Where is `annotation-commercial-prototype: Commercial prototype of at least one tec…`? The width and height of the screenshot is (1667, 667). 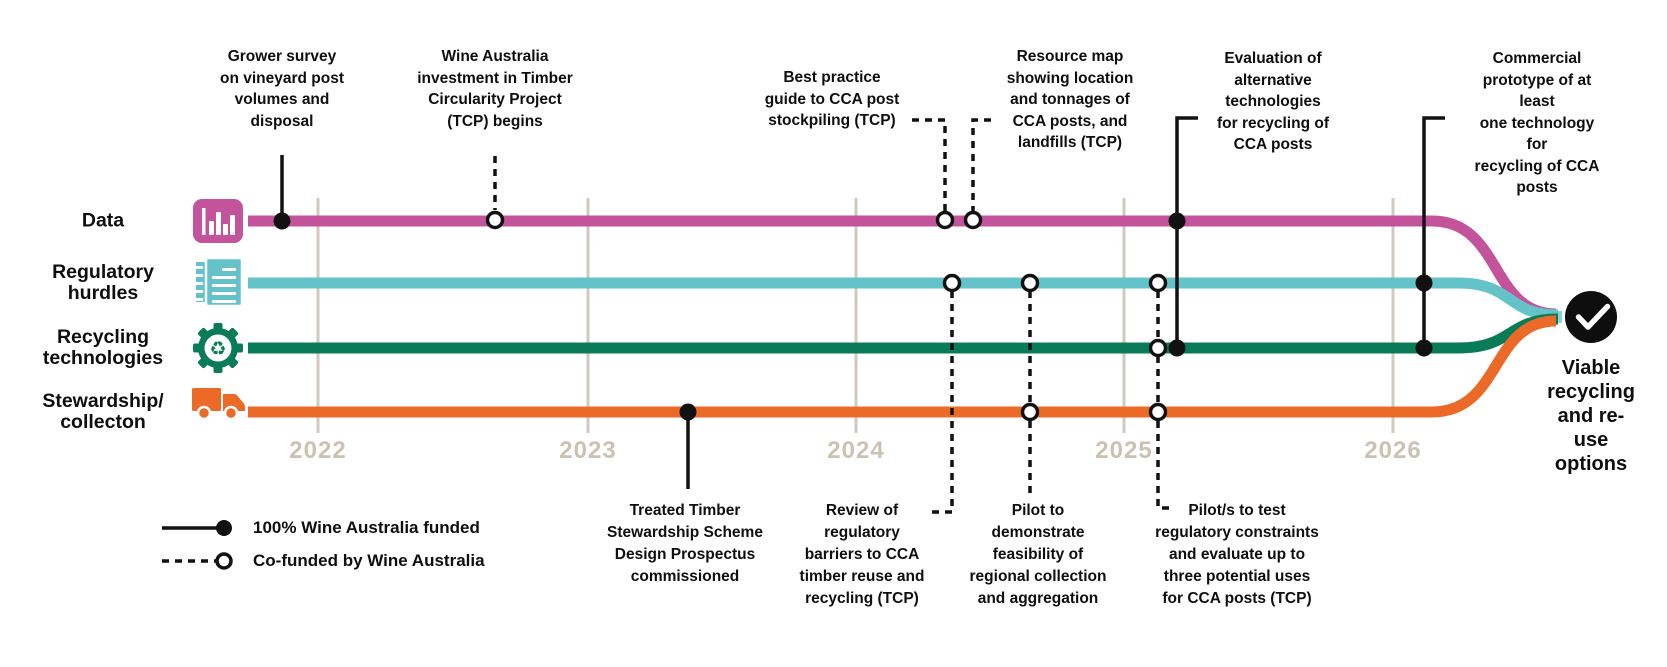
annotation-commercial-prototype: Commercial prototype of at least one tec… is located at coordinates (1537, 123).